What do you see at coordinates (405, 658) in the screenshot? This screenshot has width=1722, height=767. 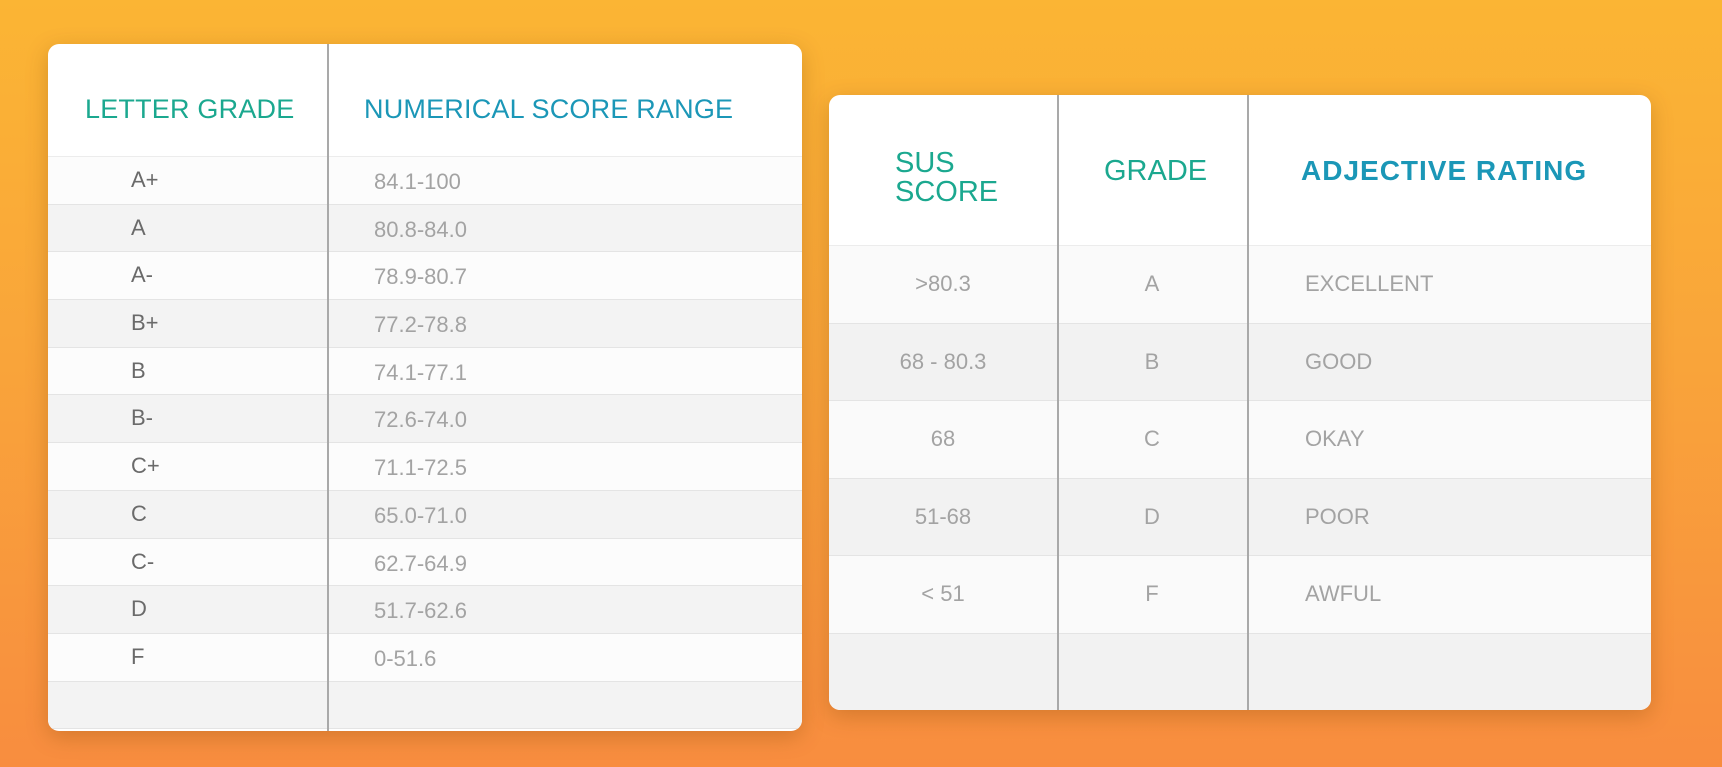 I see `score-range-cell: 0-51.6` at bounding box center [405, 658].